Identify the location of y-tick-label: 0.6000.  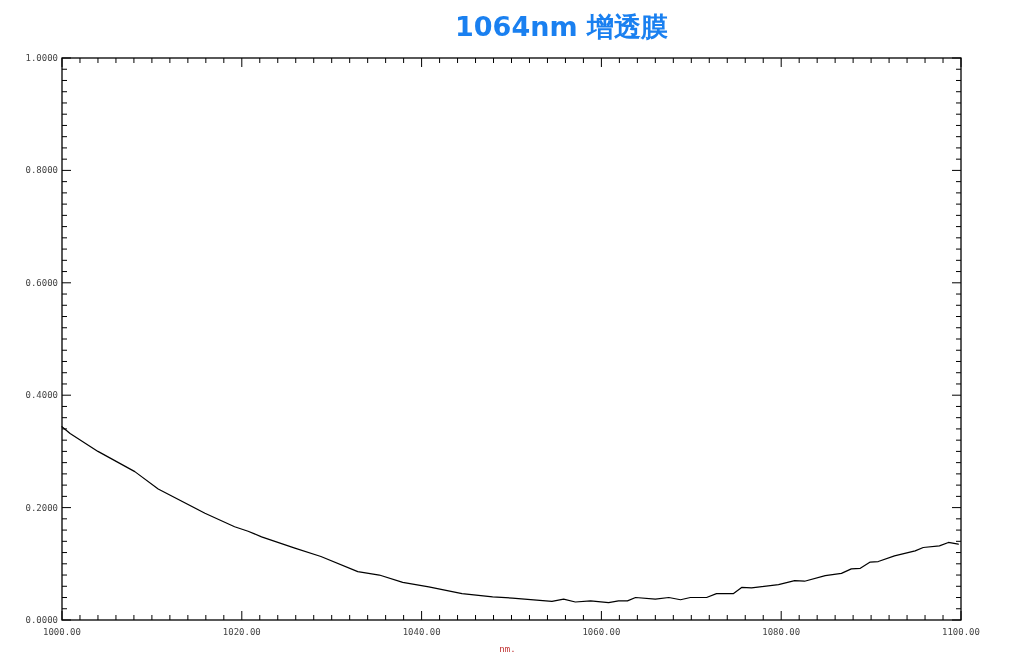
(41, 282).